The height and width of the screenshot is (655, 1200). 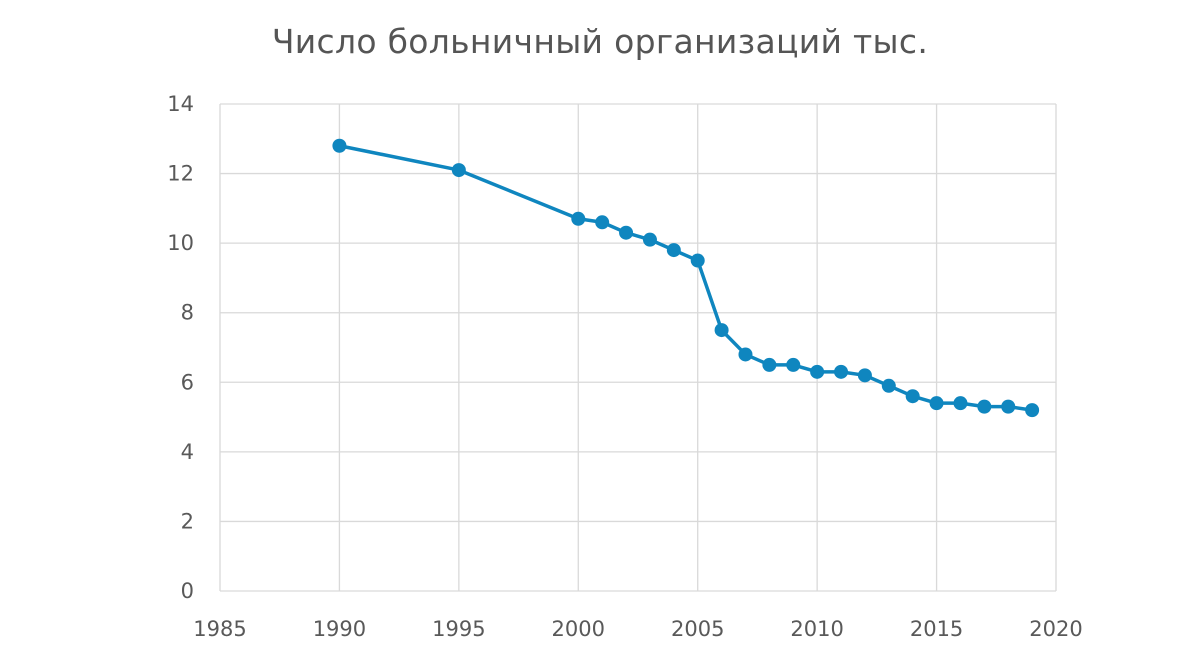 I want to click on y-tick-label: 4, so click(x=187, y=452).